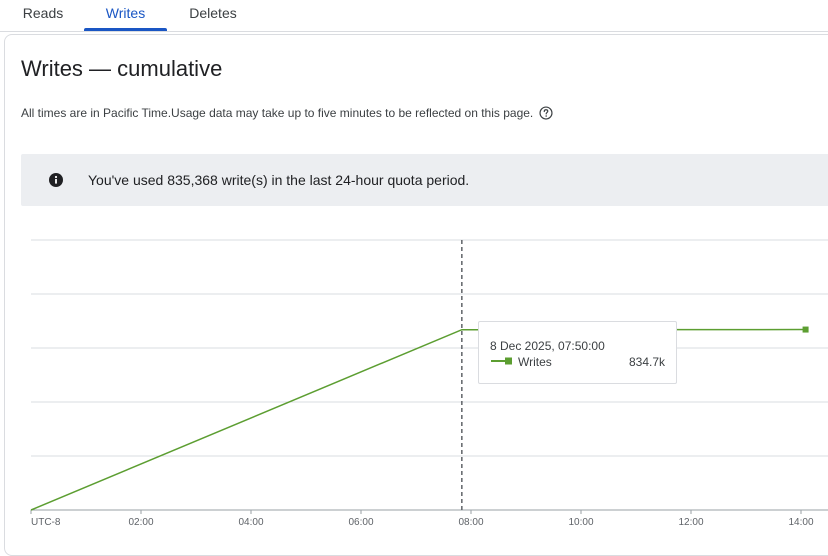  Describe the element at coordinates (125, 29) in the screenshot. I see `active-tab-indicator` at that location.